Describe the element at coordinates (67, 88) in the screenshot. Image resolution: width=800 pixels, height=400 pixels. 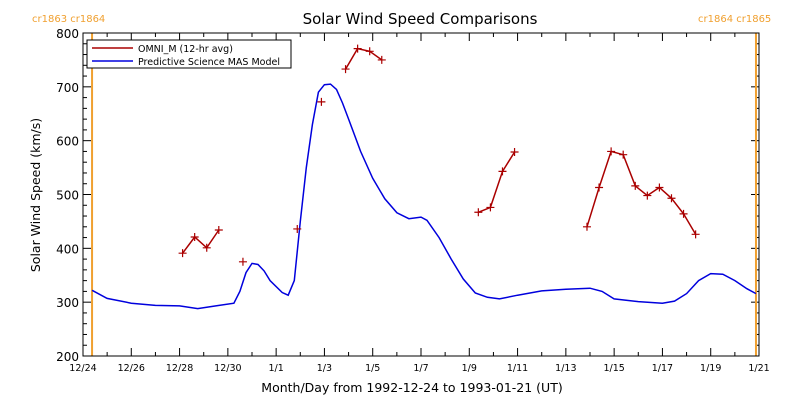
I see `y-tick-label: 700` at that location.